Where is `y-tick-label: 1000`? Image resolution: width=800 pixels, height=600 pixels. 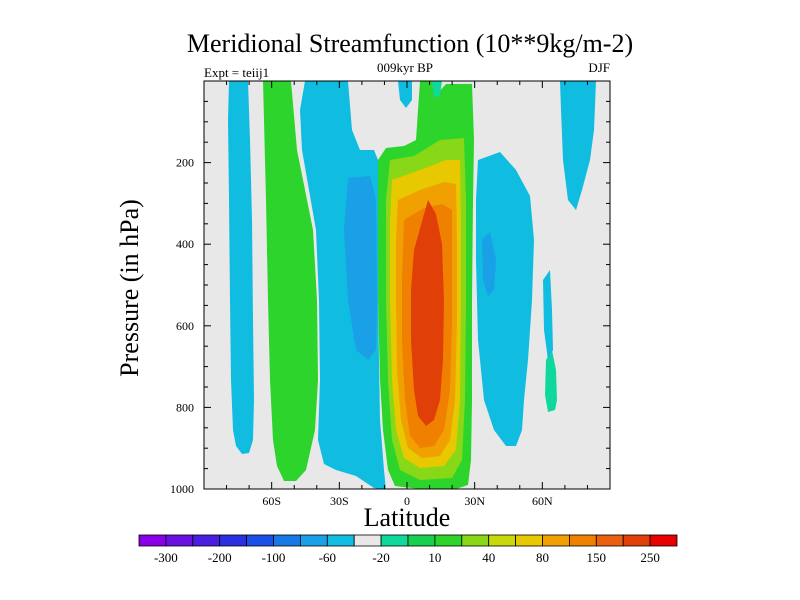 y-tick-label: 1000 is located at coordinates (182, 489).